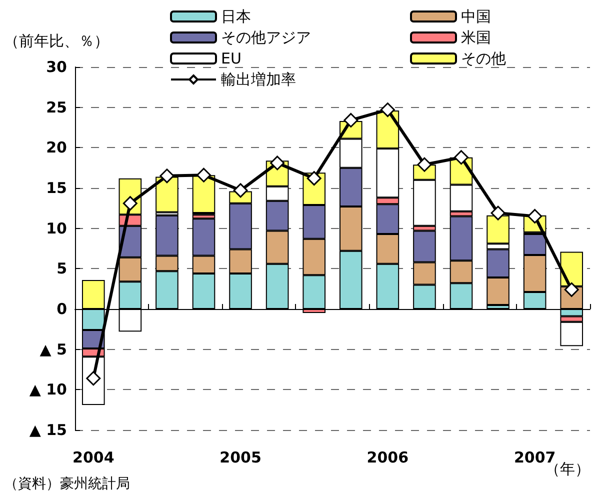  I want to click on legend-label: その他, so click(483, 59).